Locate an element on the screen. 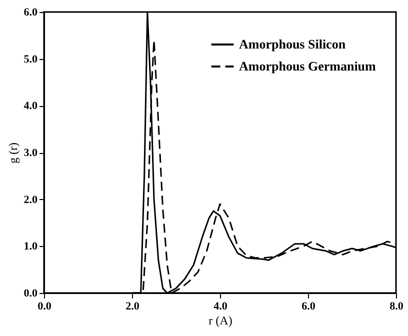  x-axis-title: r (A) is located at coordinates (220, 321).